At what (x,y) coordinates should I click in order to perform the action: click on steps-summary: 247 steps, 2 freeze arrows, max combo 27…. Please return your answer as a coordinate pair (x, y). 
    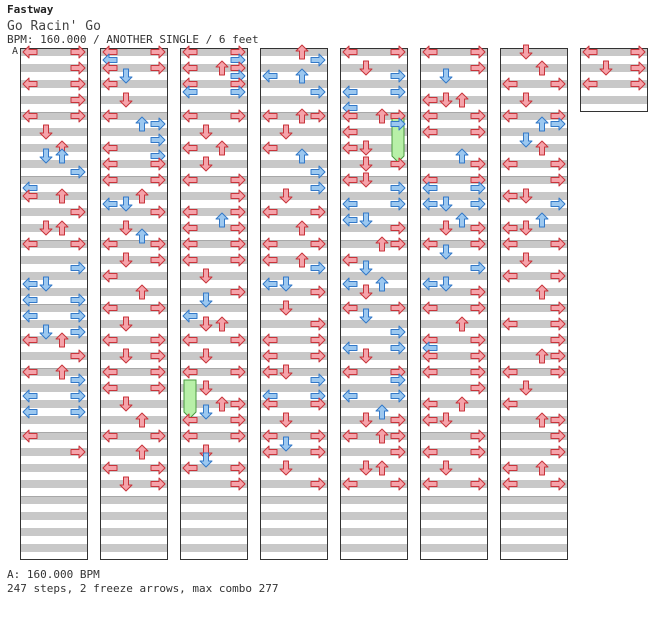
    Looking at the image, I should click on (143, 588).